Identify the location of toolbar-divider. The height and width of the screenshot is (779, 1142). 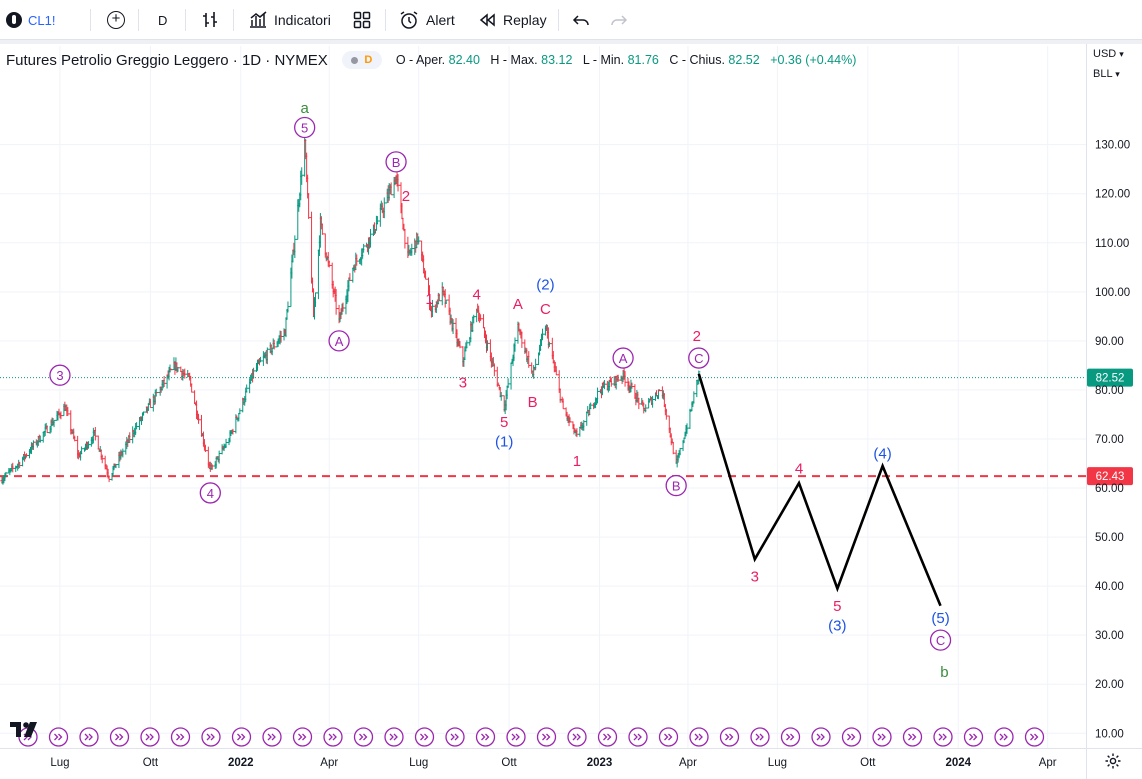
(233, 20).